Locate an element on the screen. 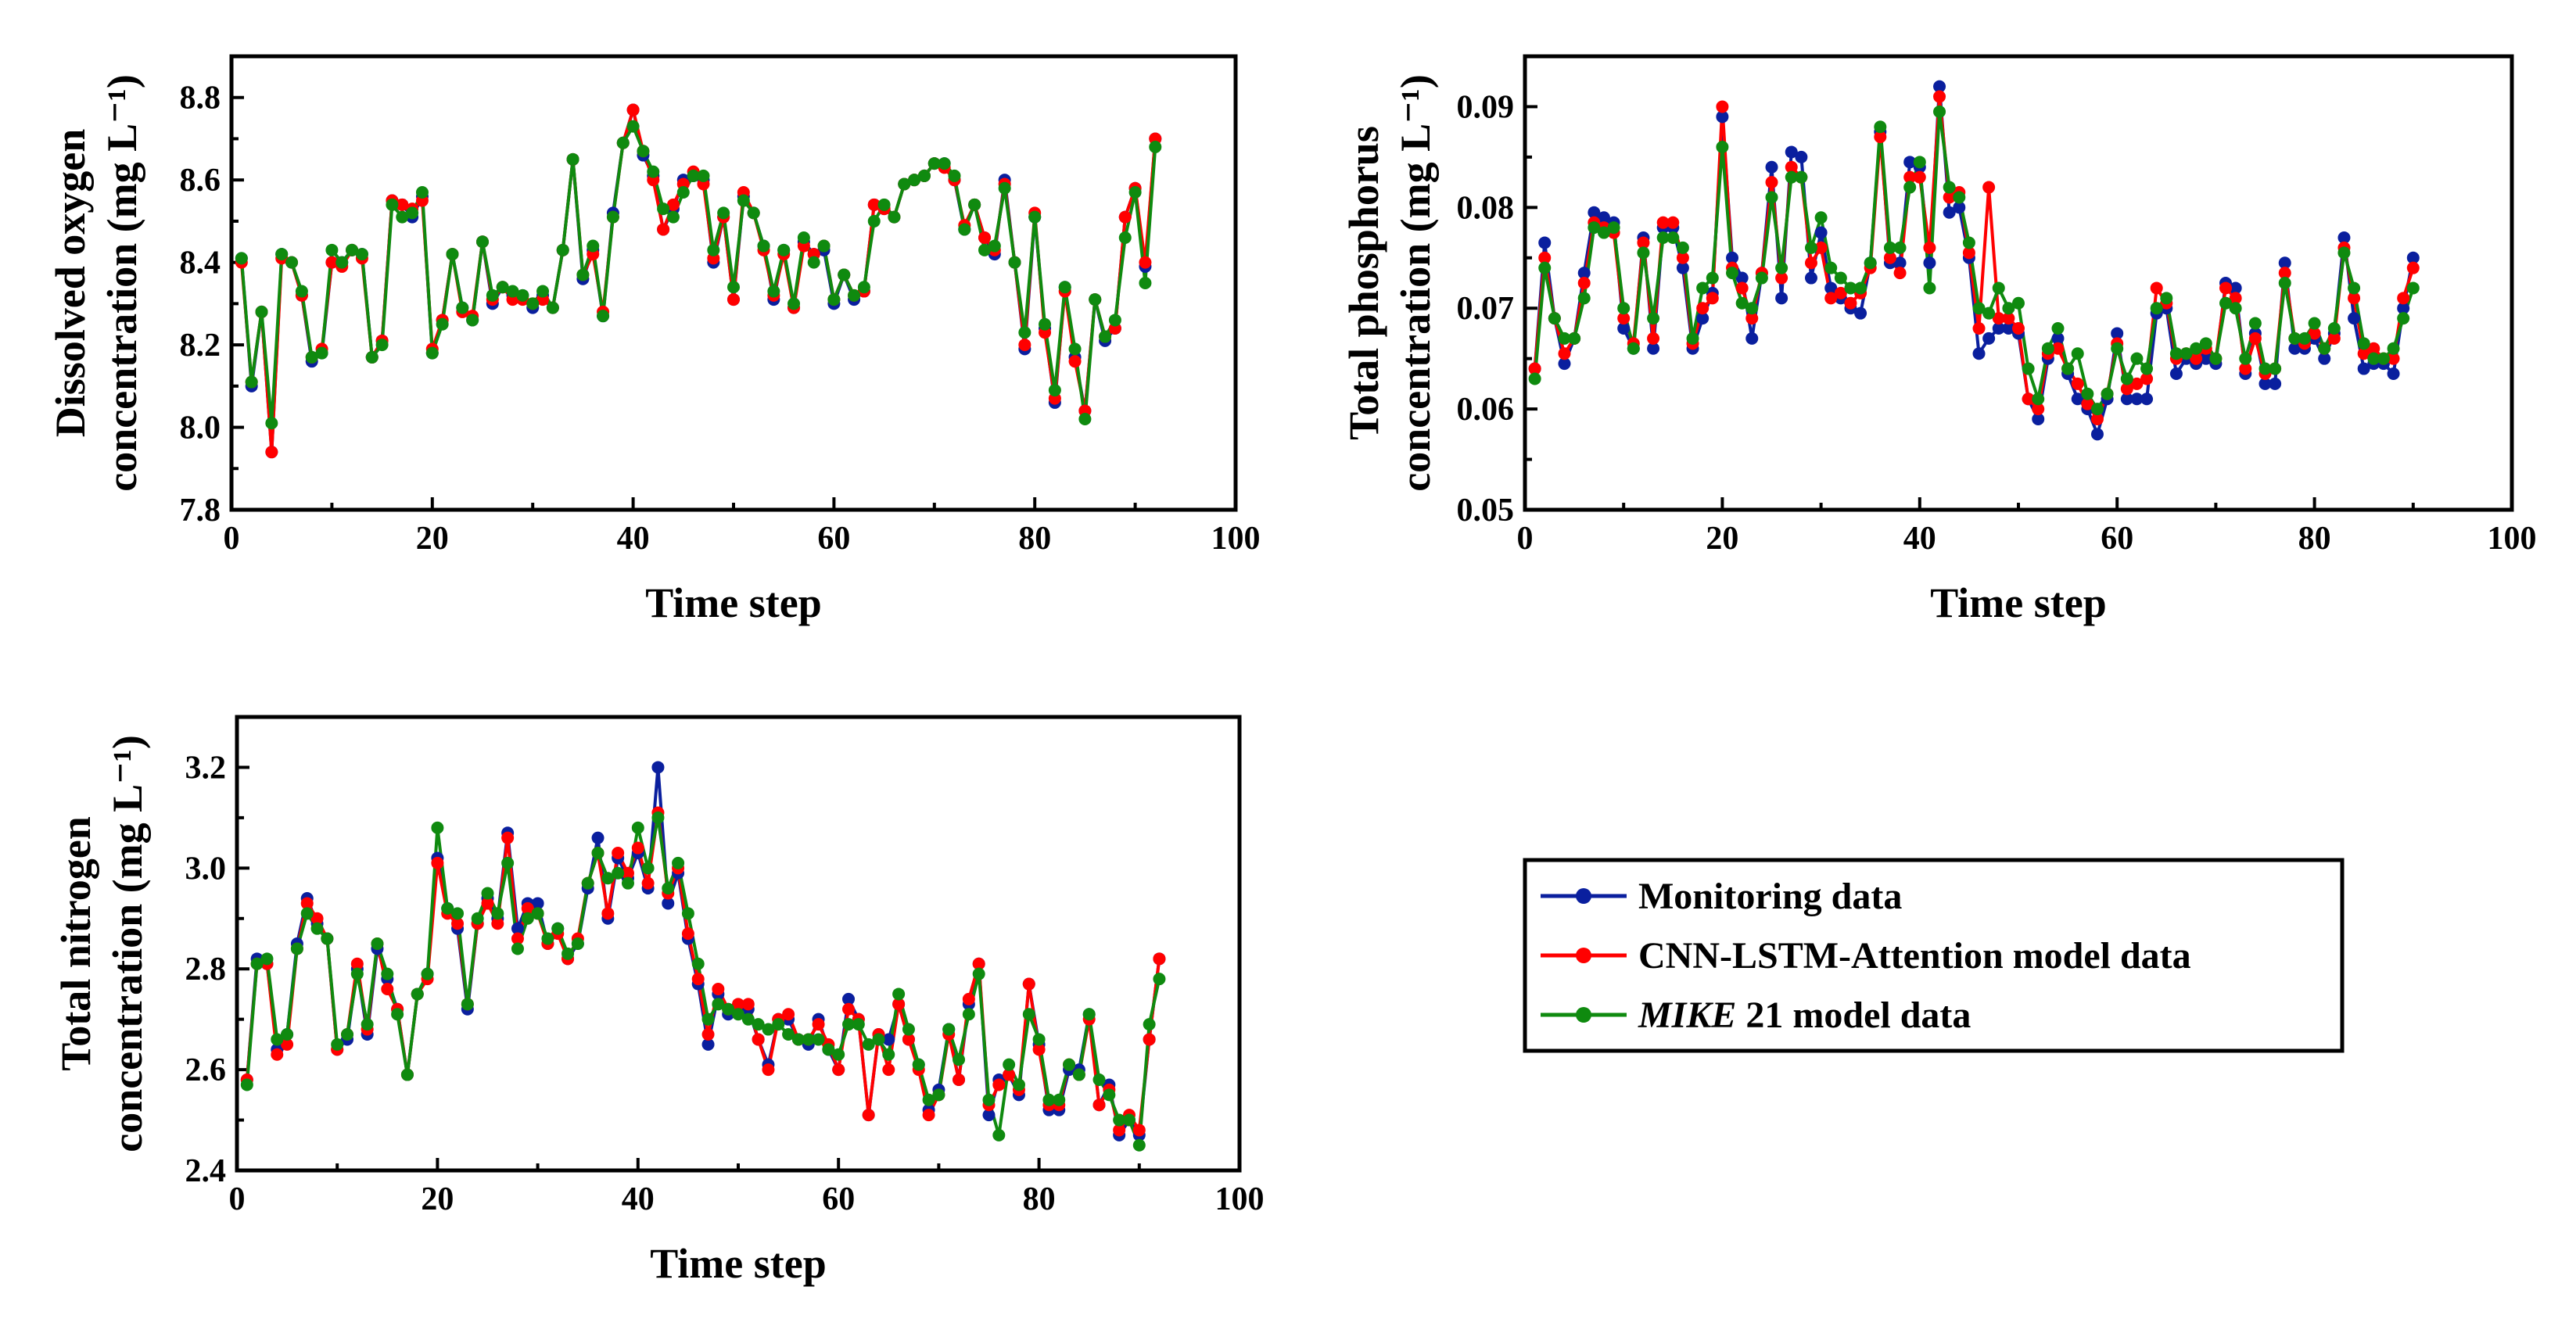 This screenshot has width=2576, height=1344. x-axis-title: Time step is located at coordinates (2018, 602).